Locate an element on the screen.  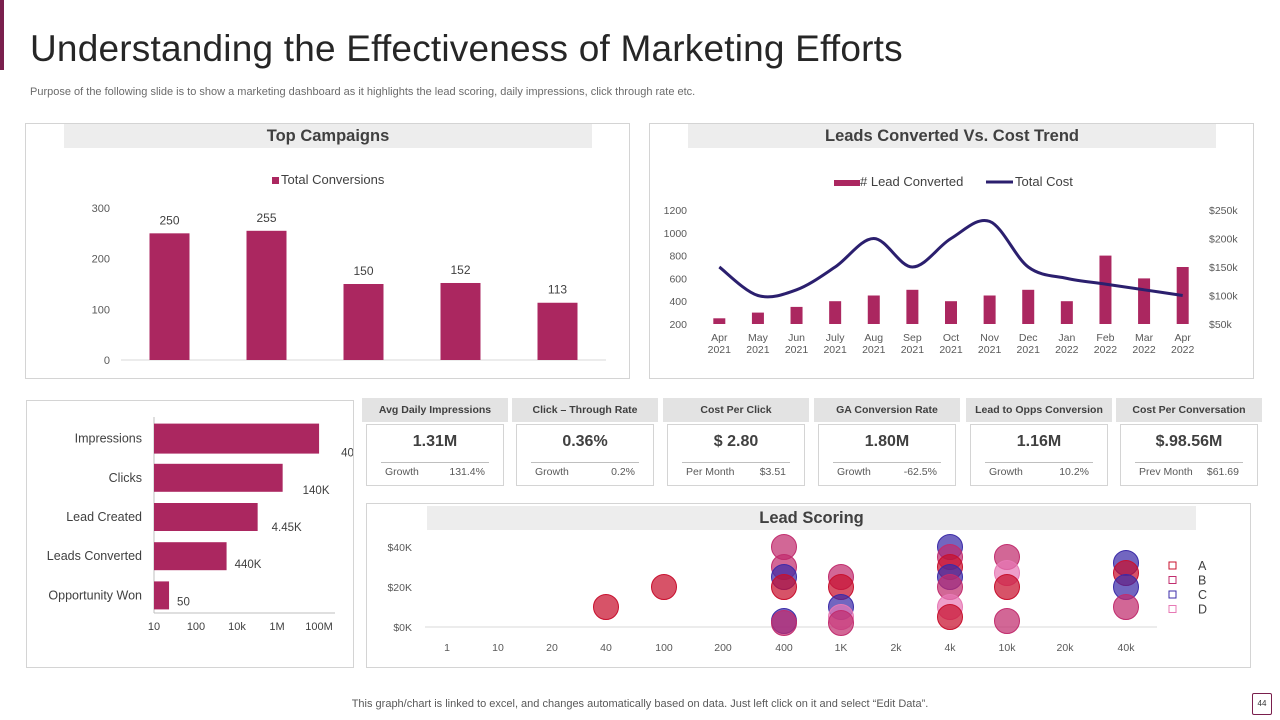
kpi-sub-value: 131.4% is located at coordinates (467, 472).